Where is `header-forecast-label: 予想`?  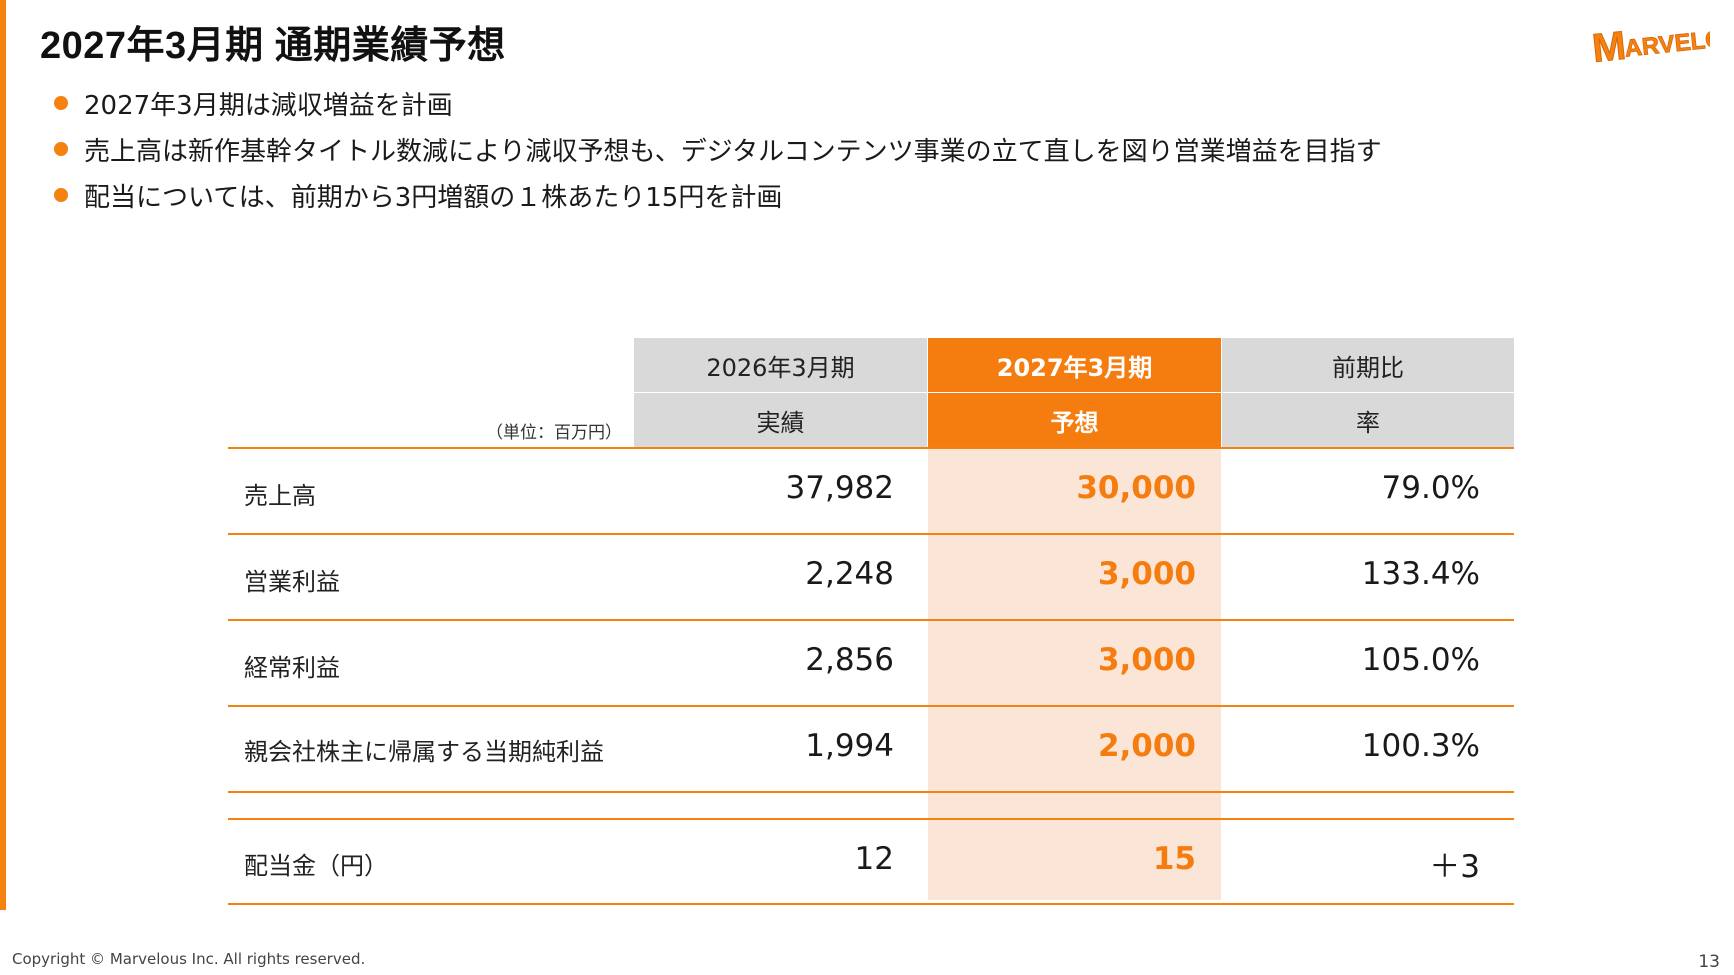
header-forecast-label: 予想 is located at coordinates (1074, 420).